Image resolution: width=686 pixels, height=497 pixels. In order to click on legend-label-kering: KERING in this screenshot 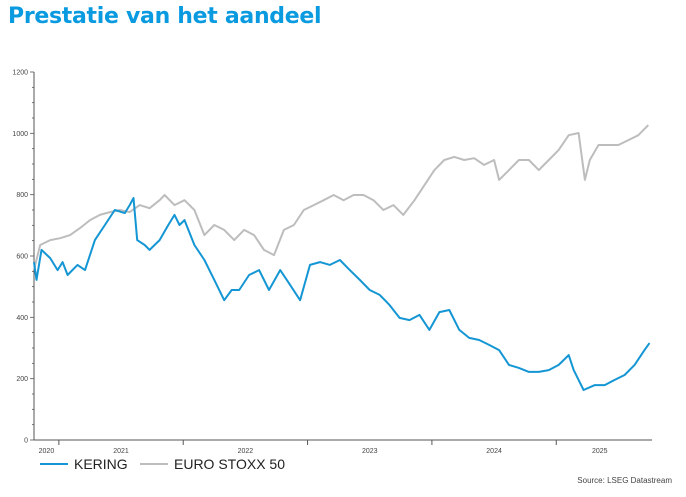, I will do `click(101, 464)`.